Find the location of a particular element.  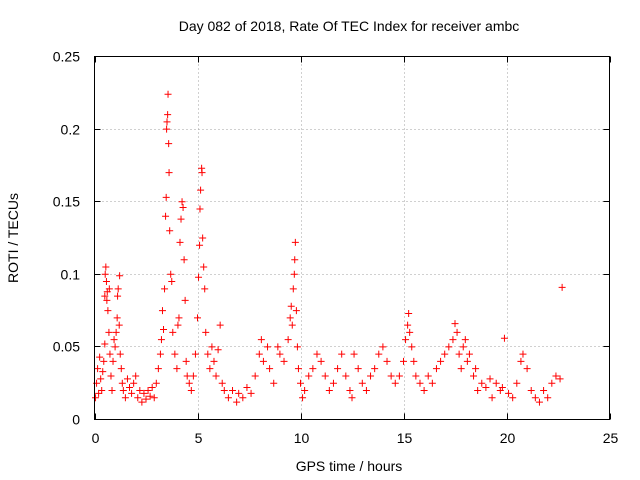

y-tick-label: 0 is located at coordinates (76, 420).